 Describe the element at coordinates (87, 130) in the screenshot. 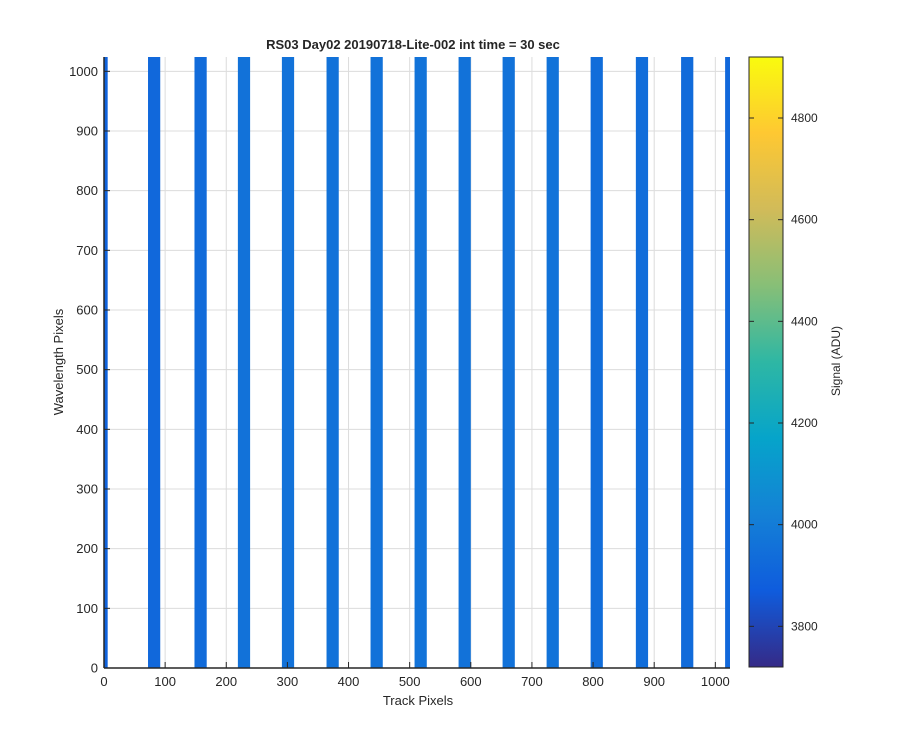

I see `y-tick-label: 900` at that location.